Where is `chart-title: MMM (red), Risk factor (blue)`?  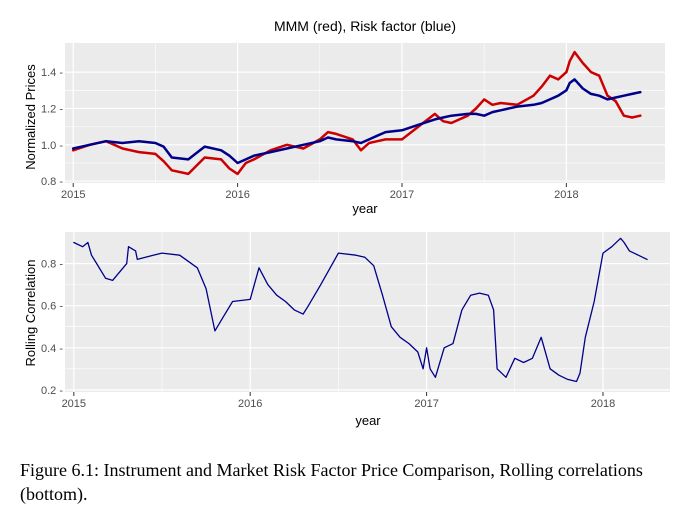
chart-title: MMM (red), Risk factor (blue) is located at coordinates (365, 26).